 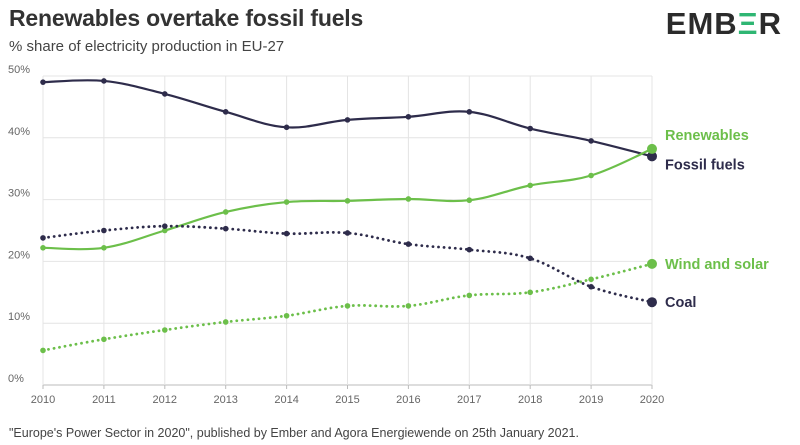 I want to click on y-tick-label: 0%, so click(x=16, y=379).